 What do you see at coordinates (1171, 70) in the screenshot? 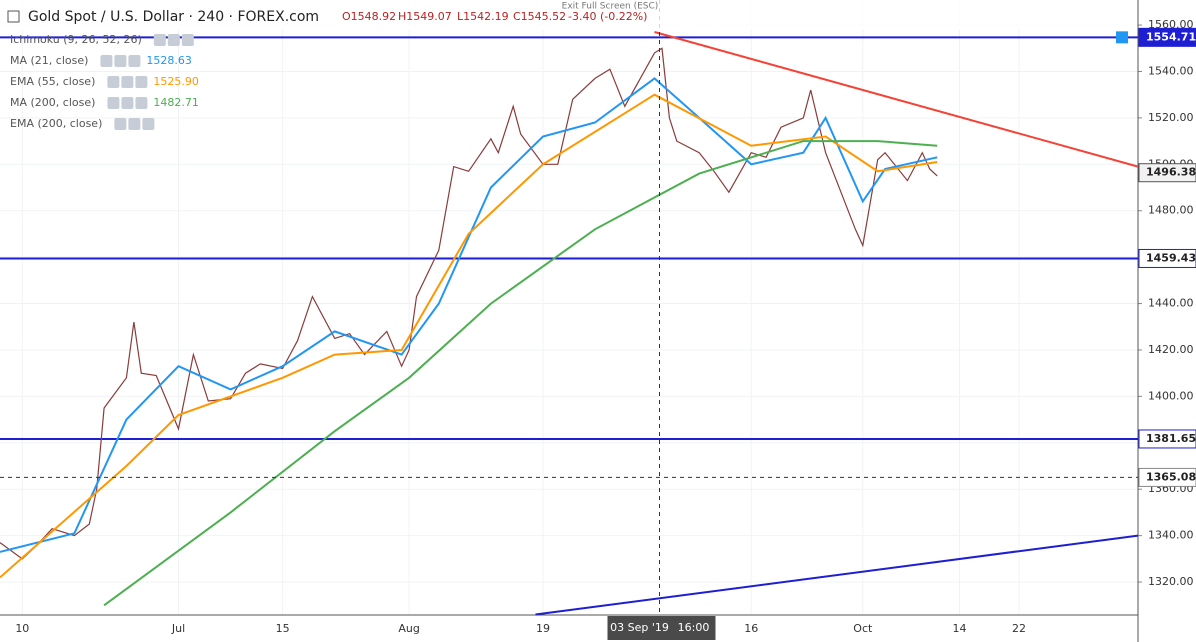
I see `y-tick-label: 1540.00` at bounding box center [1171, 70].